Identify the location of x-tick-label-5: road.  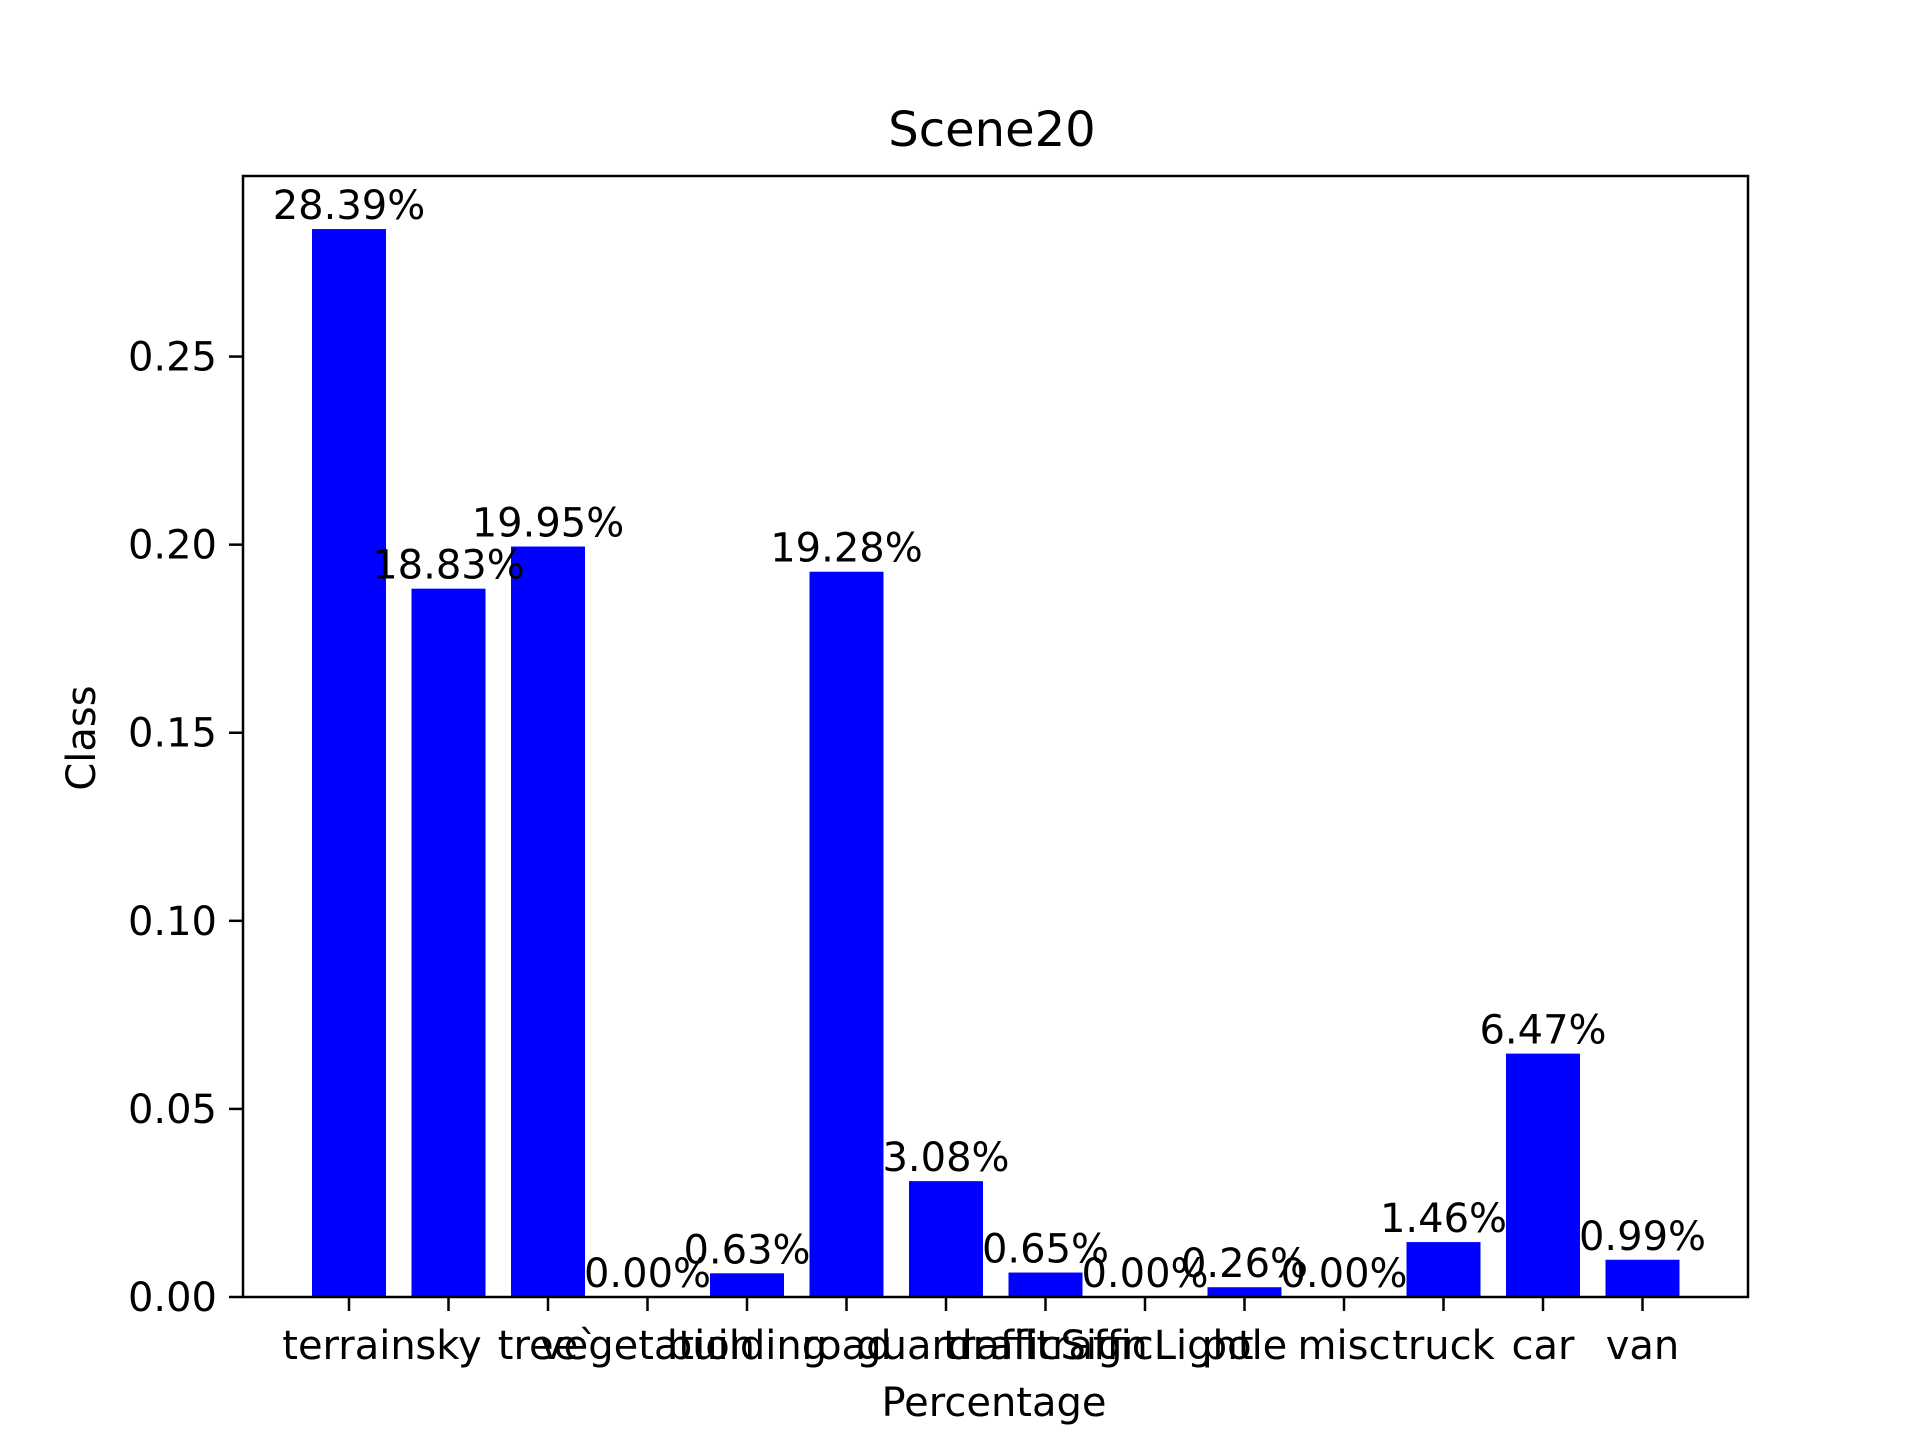
(847, 1346).